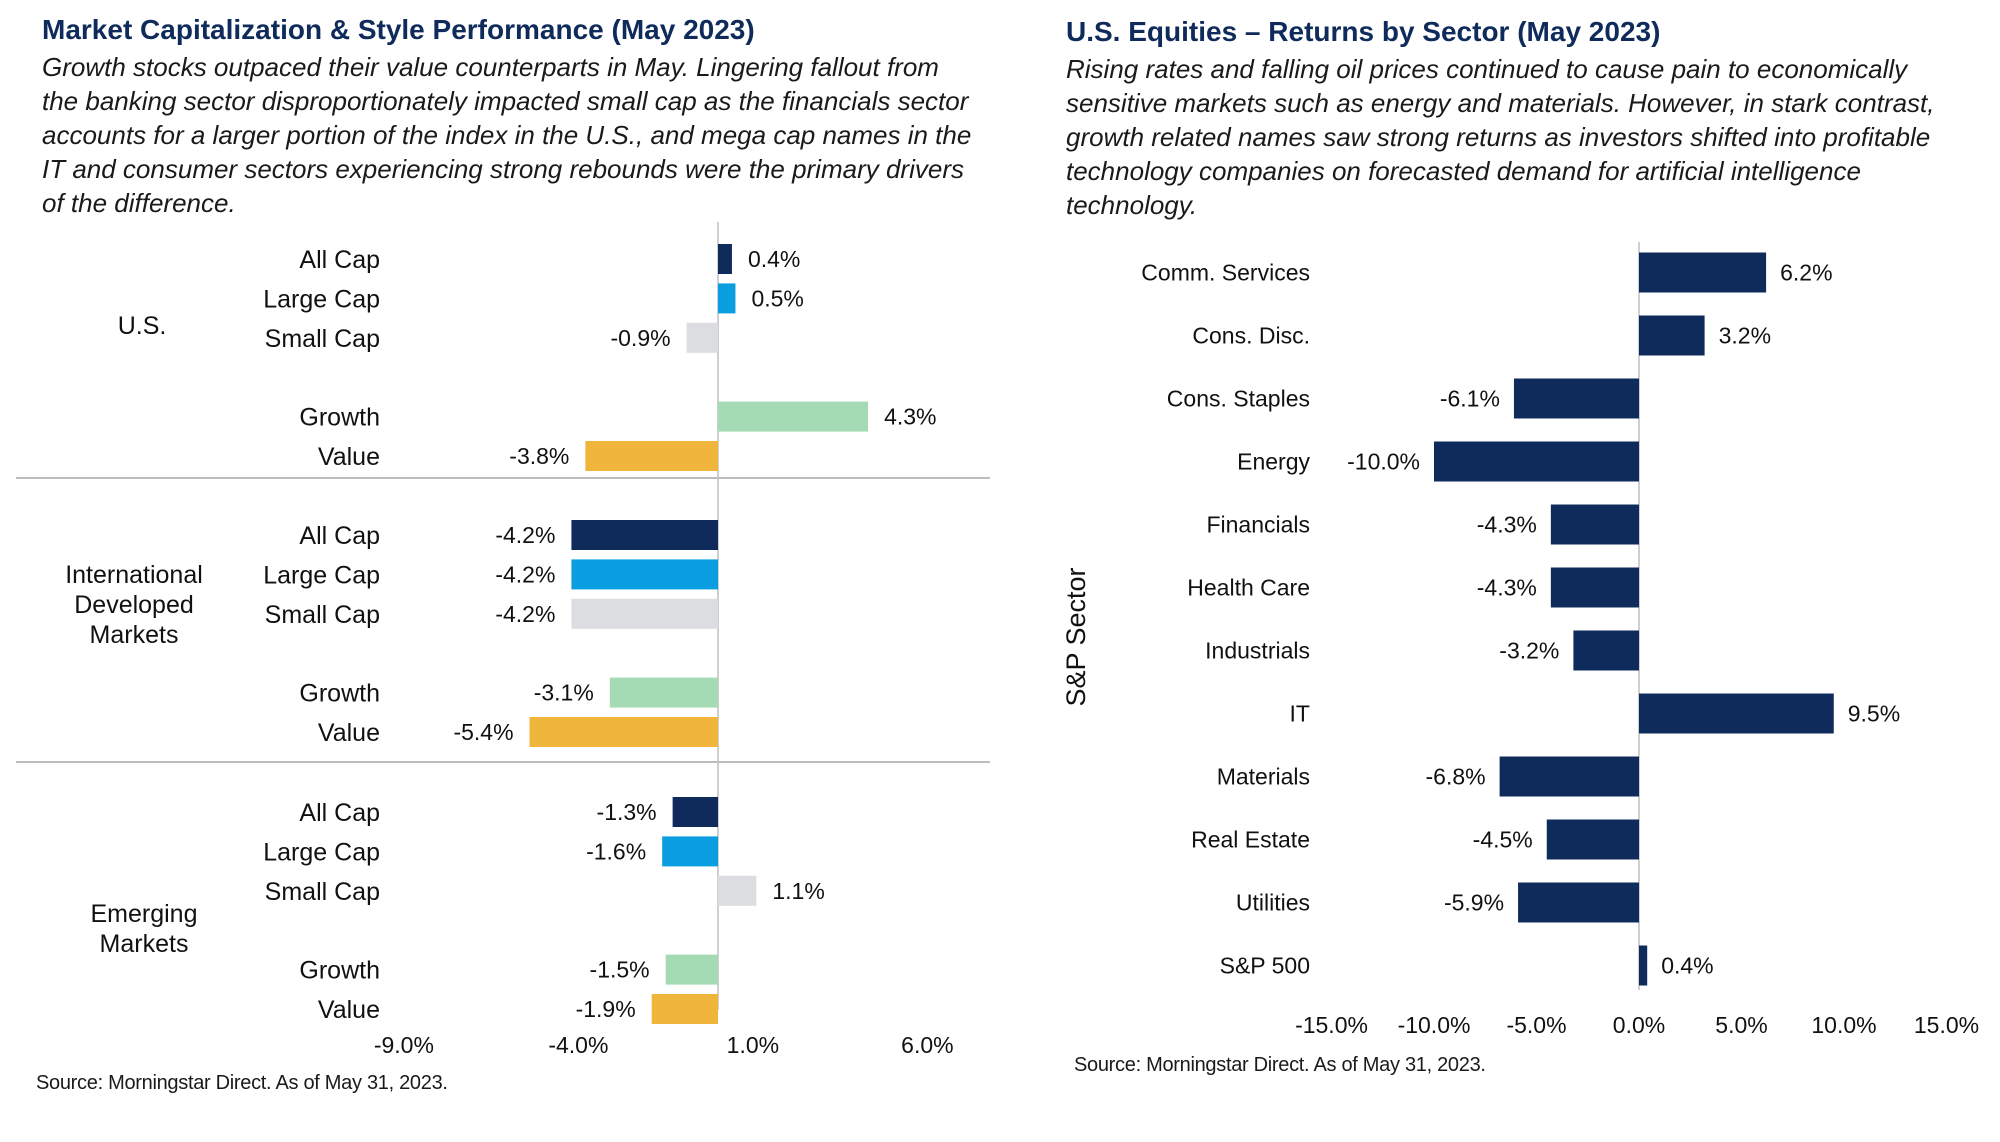 The width and height of the screenshot is (2000, 1142). Describe the element at coordinates (1569, 776) in the screenshot. I see `bar-materials` at that location.